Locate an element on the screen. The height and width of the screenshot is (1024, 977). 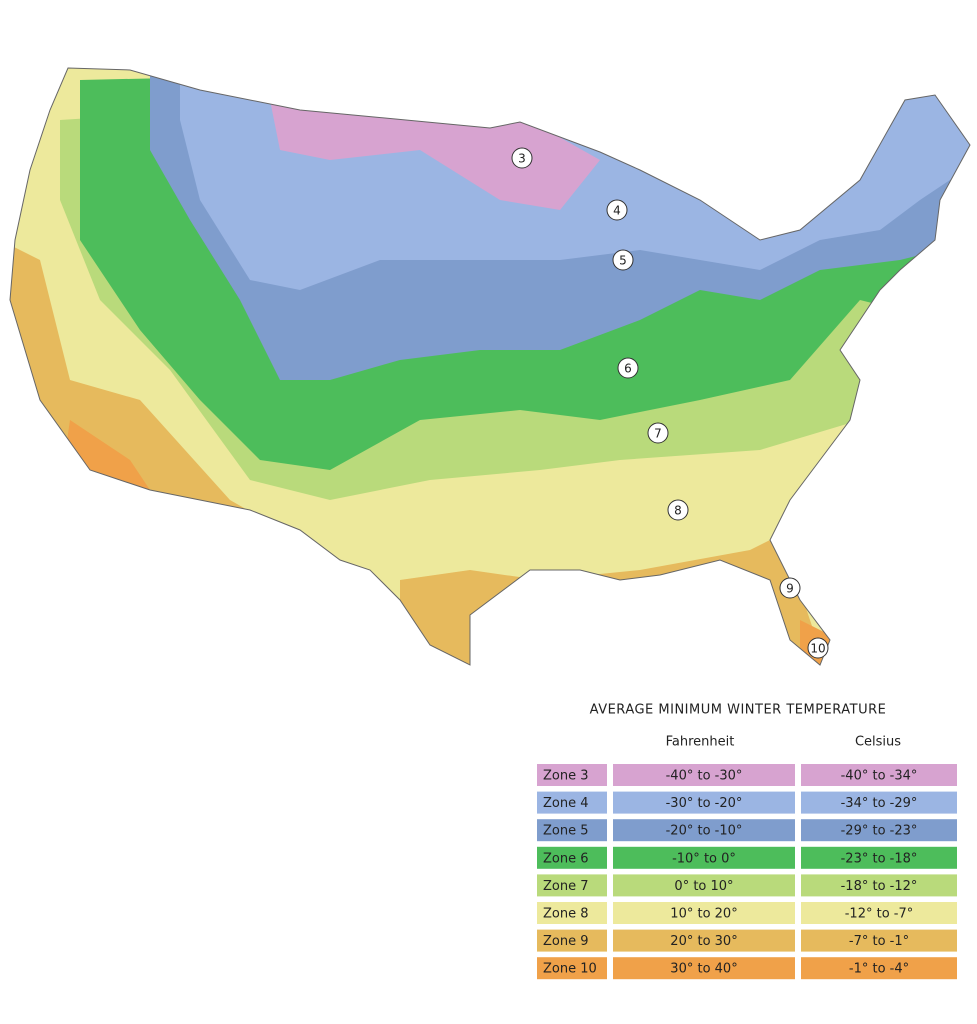
legend-celsius: -29° to -23° is located at coordinates (879, 831).